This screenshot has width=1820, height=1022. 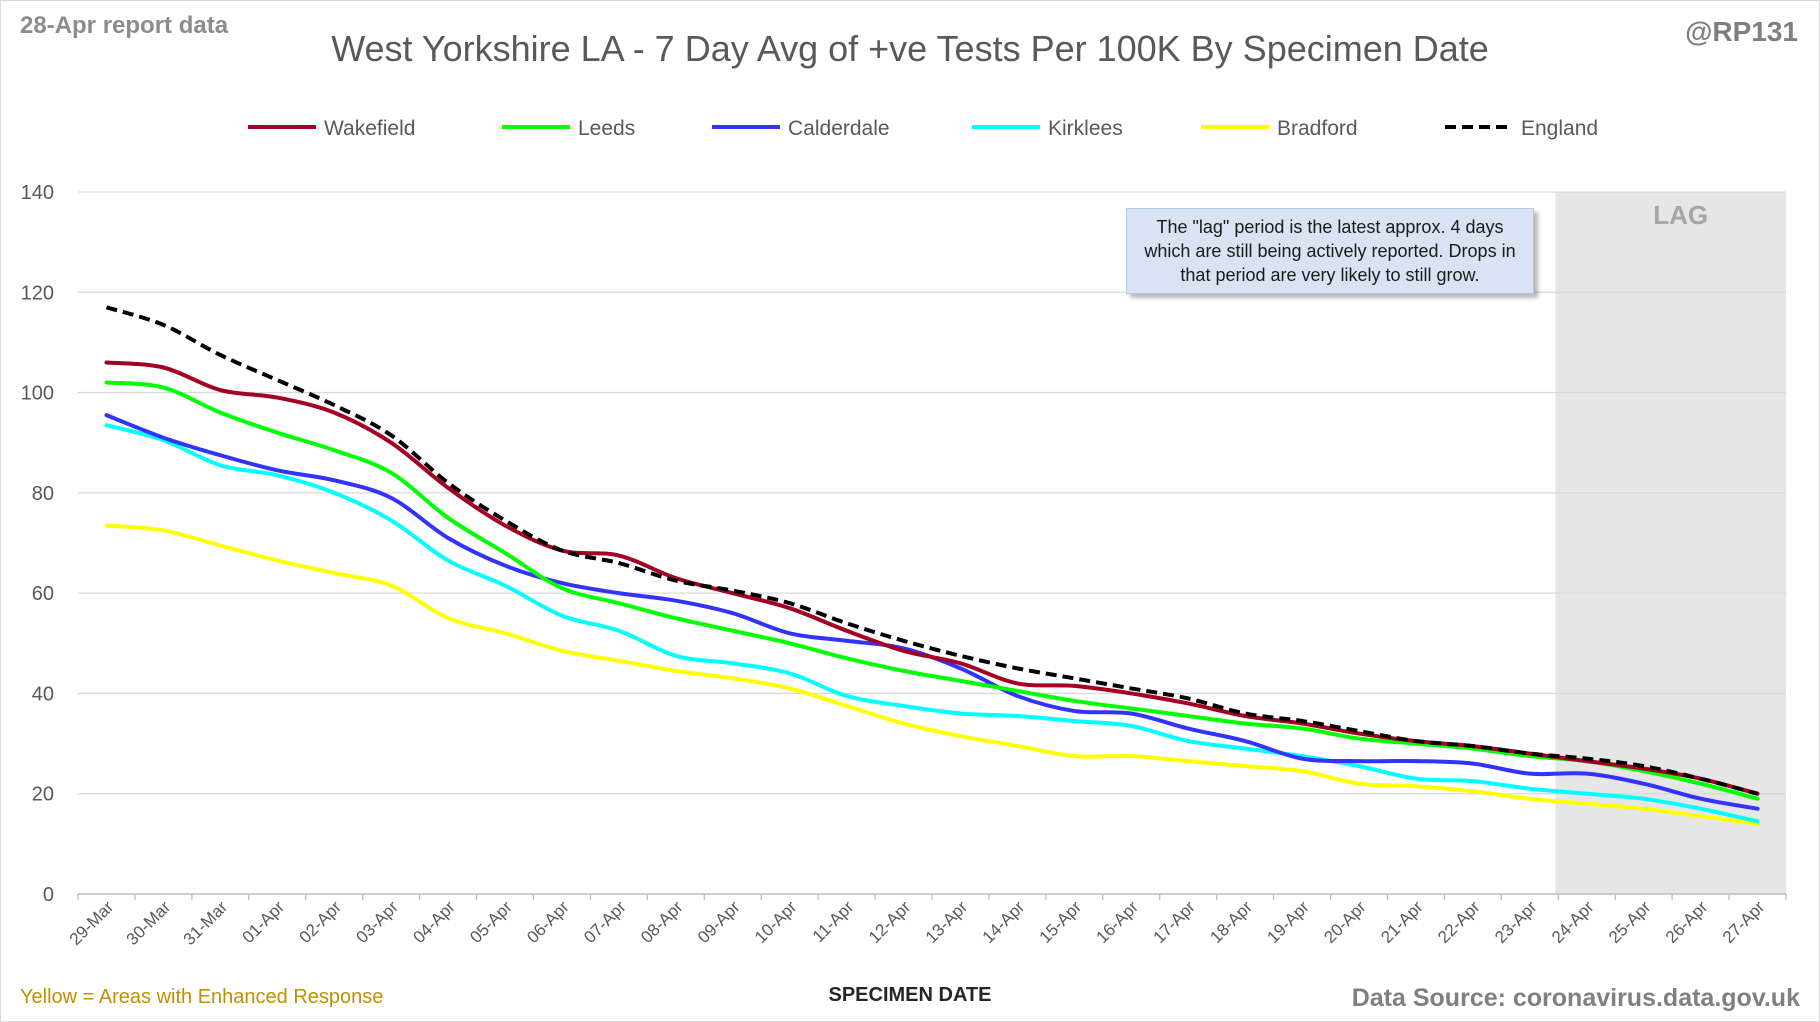 What do you see at coordinates (491, 922) in the screenshot?
I see `x-tick-label: 05-Apr` at bounding box center [491, 922].